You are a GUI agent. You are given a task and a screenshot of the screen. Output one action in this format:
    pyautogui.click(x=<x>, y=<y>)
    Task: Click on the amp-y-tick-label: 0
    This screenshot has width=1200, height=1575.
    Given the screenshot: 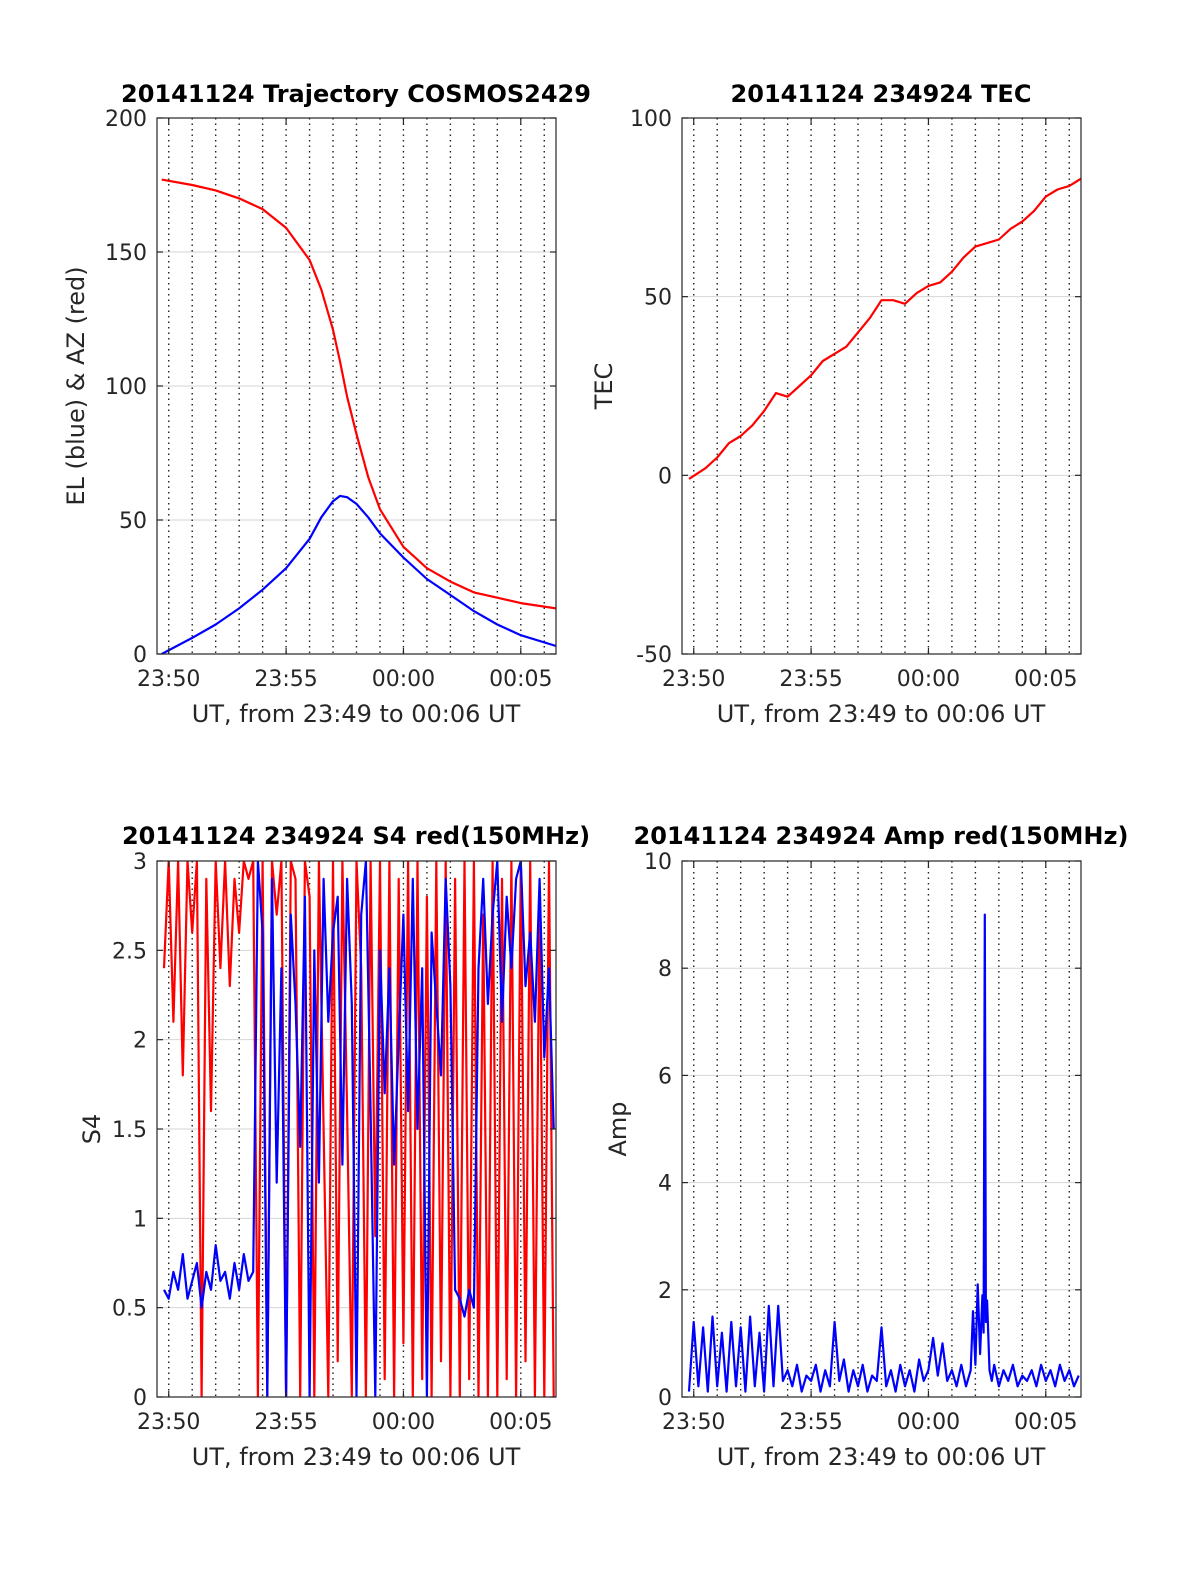 What is the action you would take?
    pyautogui.click(x=665, y=1398)
    